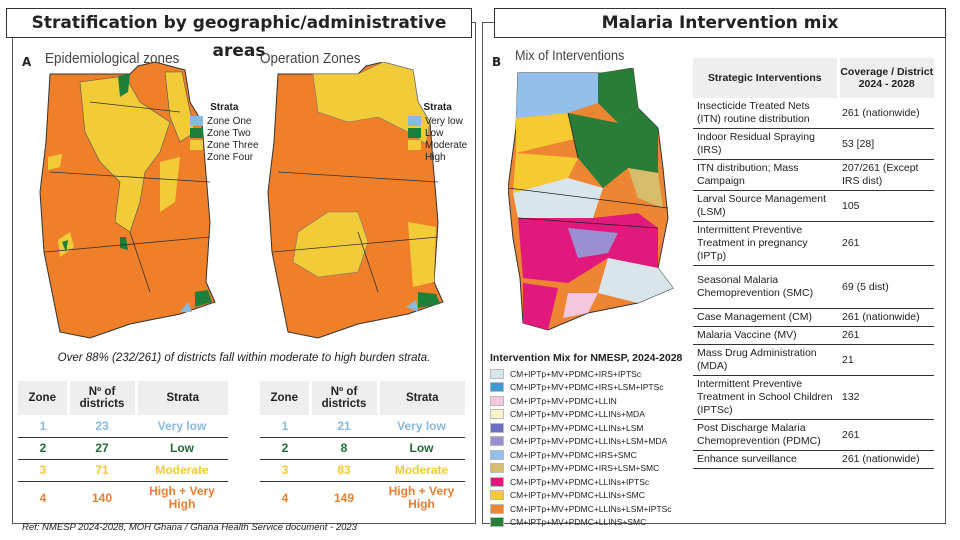  Describe the element at coordinates (765, 175) in the screenshot. I see `table-cell: ITN distribution; Mass Campaign` at that location.